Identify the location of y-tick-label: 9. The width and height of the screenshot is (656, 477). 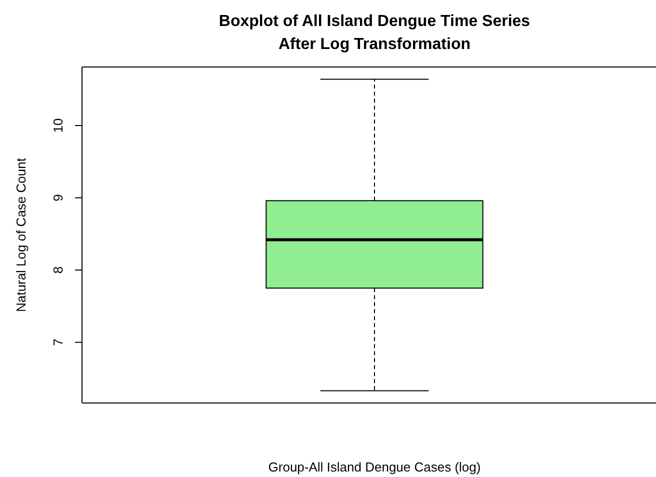
(58, 198).